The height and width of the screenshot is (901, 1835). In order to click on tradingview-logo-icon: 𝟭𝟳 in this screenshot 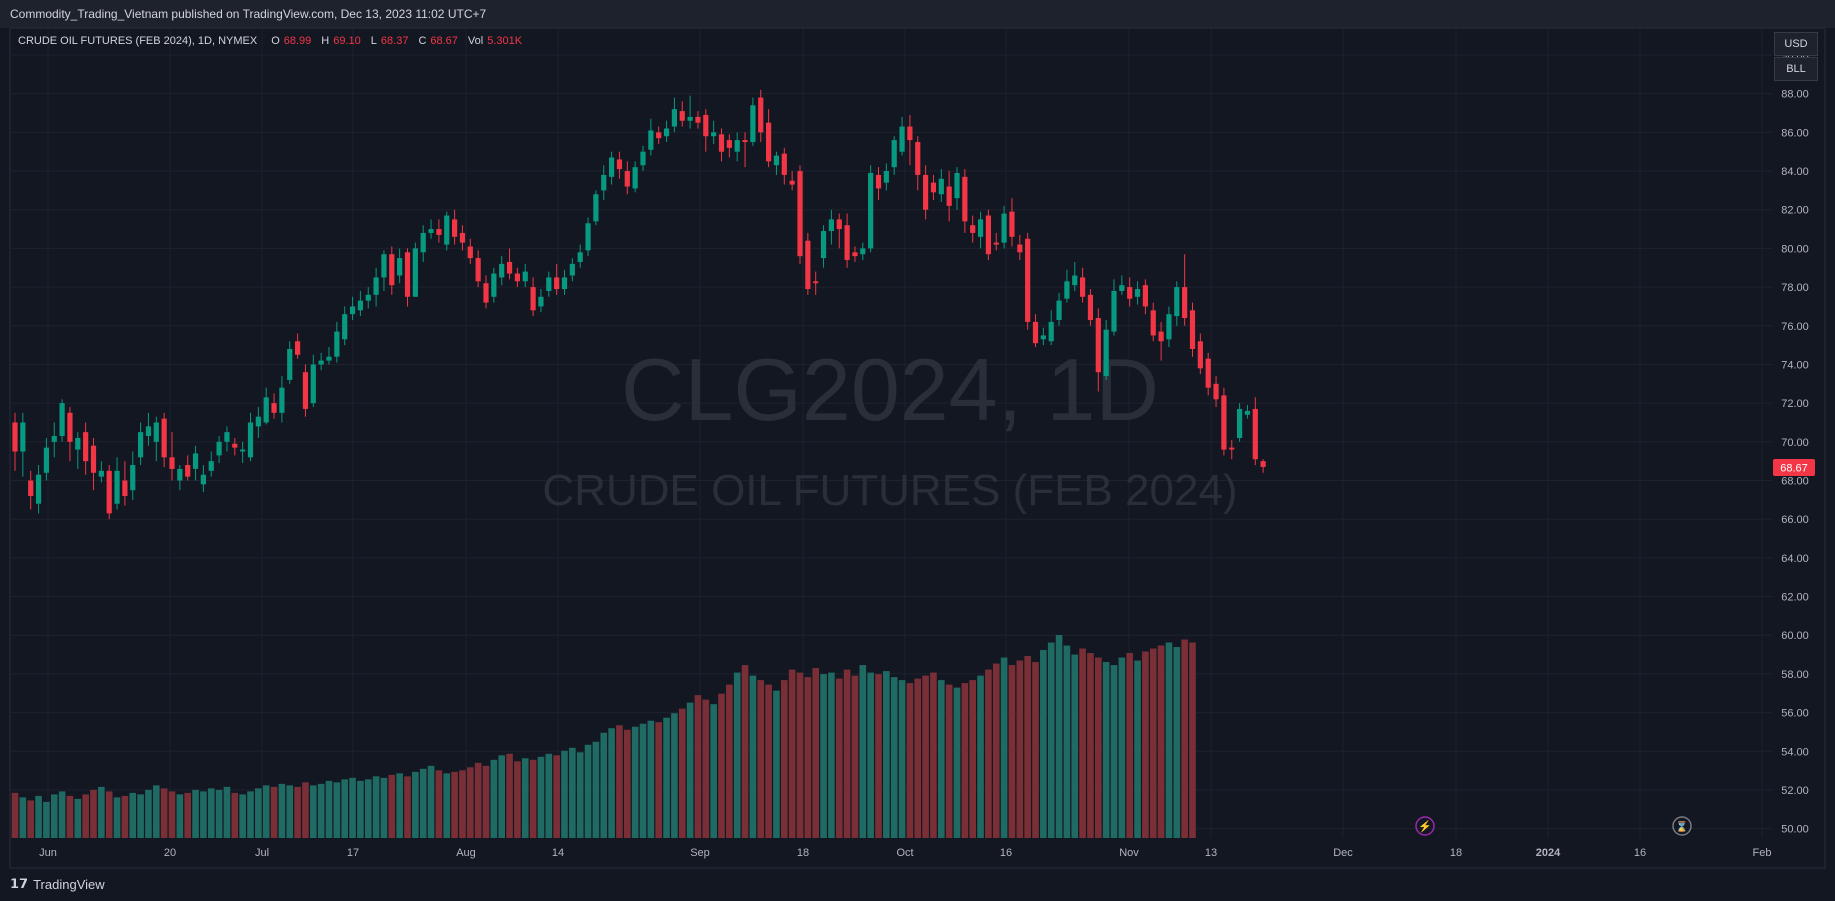, I will do `click(19, 883)`.